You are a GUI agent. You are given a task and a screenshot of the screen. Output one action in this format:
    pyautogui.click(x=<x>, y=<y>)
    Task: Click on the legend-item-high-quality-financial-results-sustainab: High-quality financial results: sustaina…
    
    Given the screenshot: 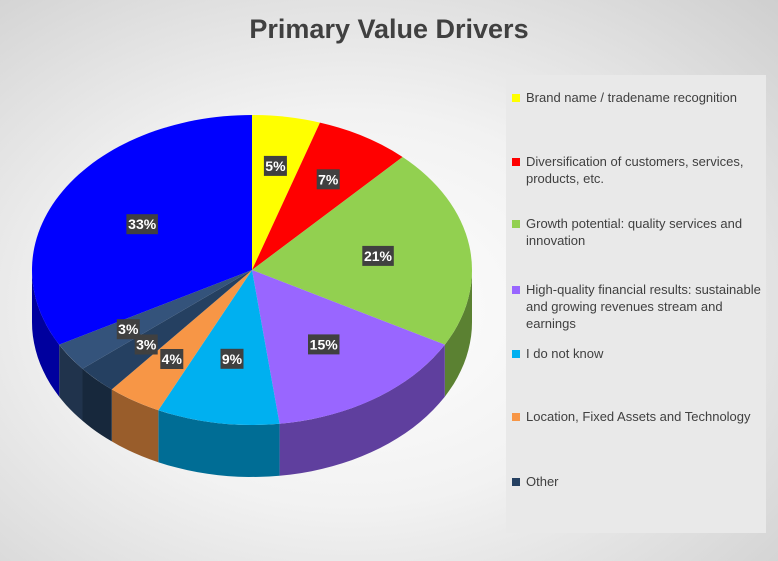 What is the action you would take?
    pyautogui.click(x=637, y=306)
    